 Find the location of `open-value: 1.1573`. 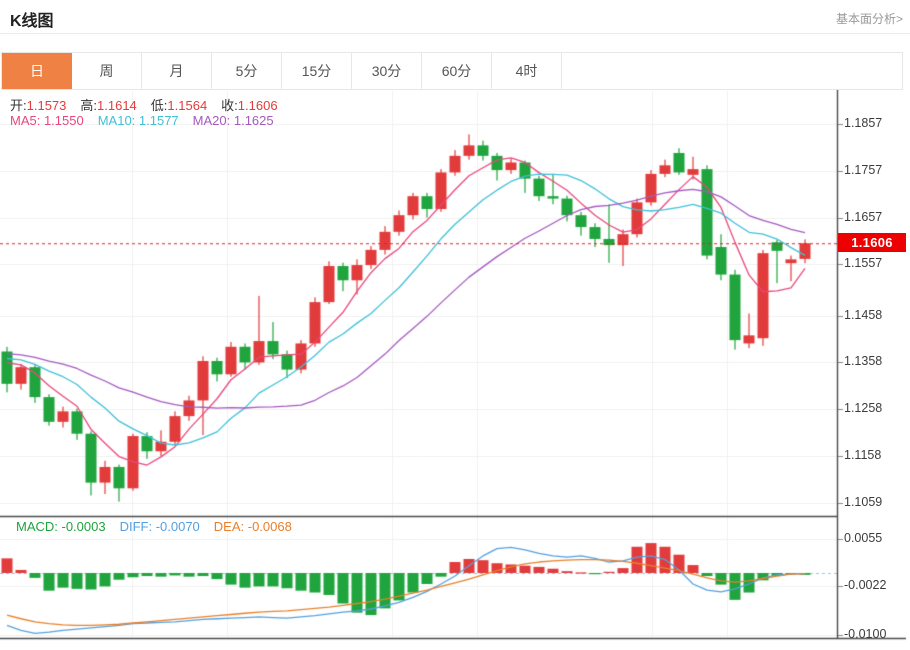

open-value: 1.1573 is located at coordinates (46, 105).